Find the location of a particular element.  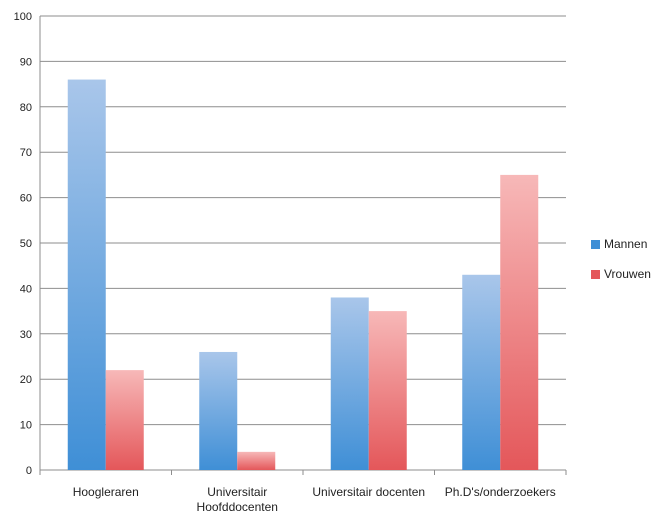

legend-swatch-vrouwen is located at coordinates (595, 274).